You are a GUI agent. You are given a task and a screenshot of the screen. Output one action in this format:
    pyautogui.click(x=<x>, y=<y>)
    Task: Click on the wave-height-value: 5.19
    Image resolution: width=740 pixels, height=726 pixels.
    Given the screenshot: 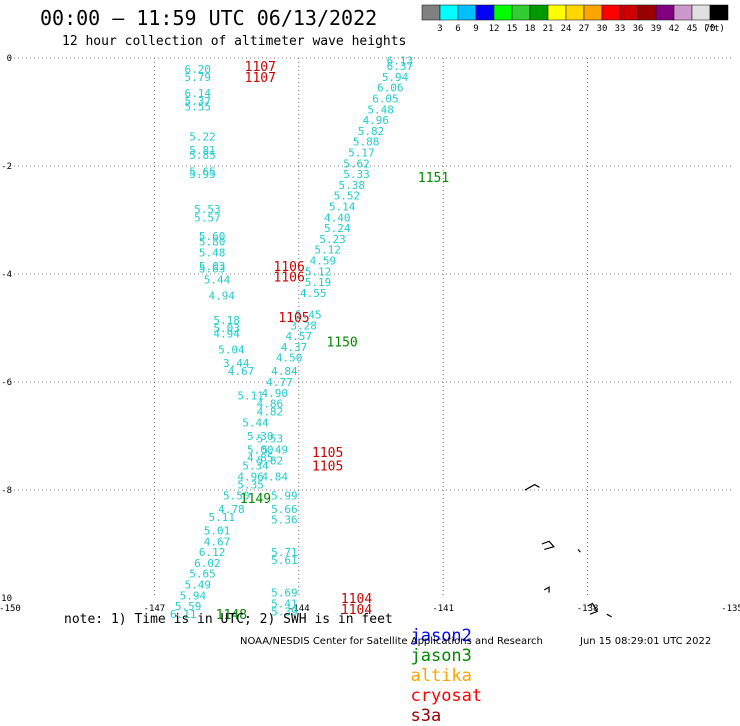 What is the action you would take?
    pyautogui.click(x=318, y=282)
    